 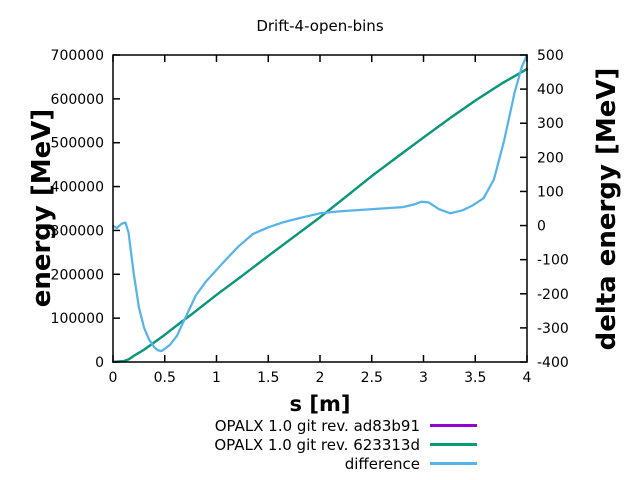 What do you see at coordinates (550, 158) in the screenshot?
I see `y-right-tick-label: 200` at bounding box center [550, 158].